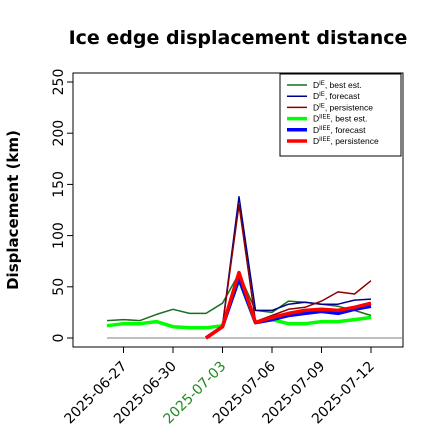 The image size is (440, 440). What do you see at coordinates (59, 82) in the screenshot?
I see `y-tick-label: 250` at bounding box center [59, 82].